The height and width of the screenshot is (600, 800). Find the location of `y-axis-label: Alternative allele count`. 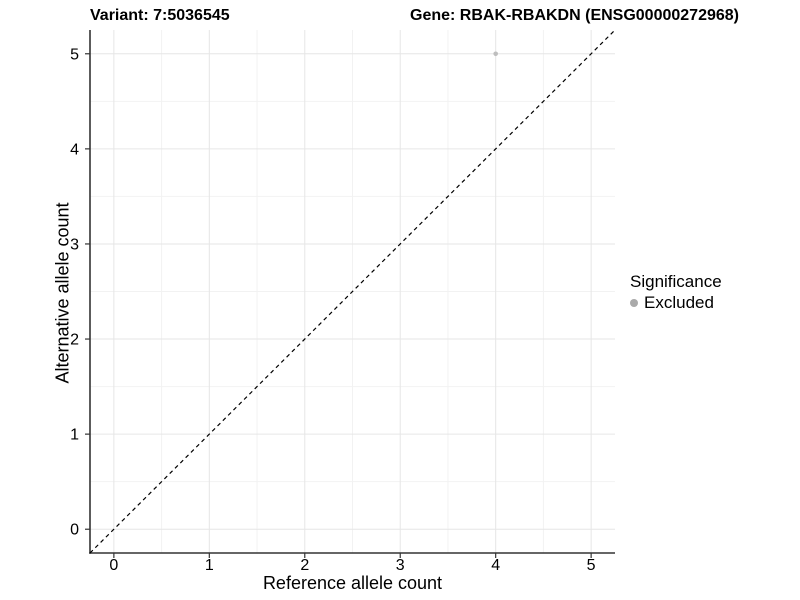

y-axis-label: Alternative allele count is located at coordinates (62, 293).